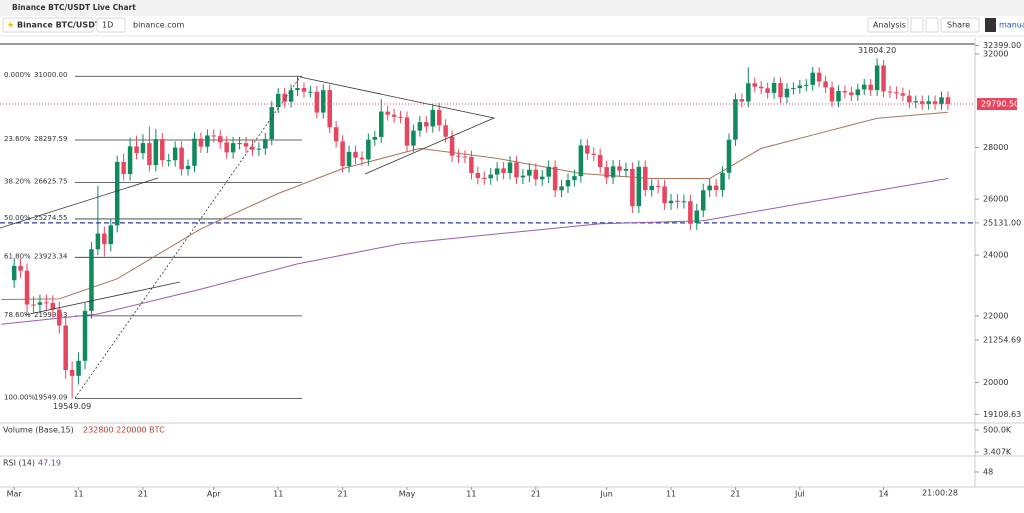  I want to click on draw-button, so click(932, 25).